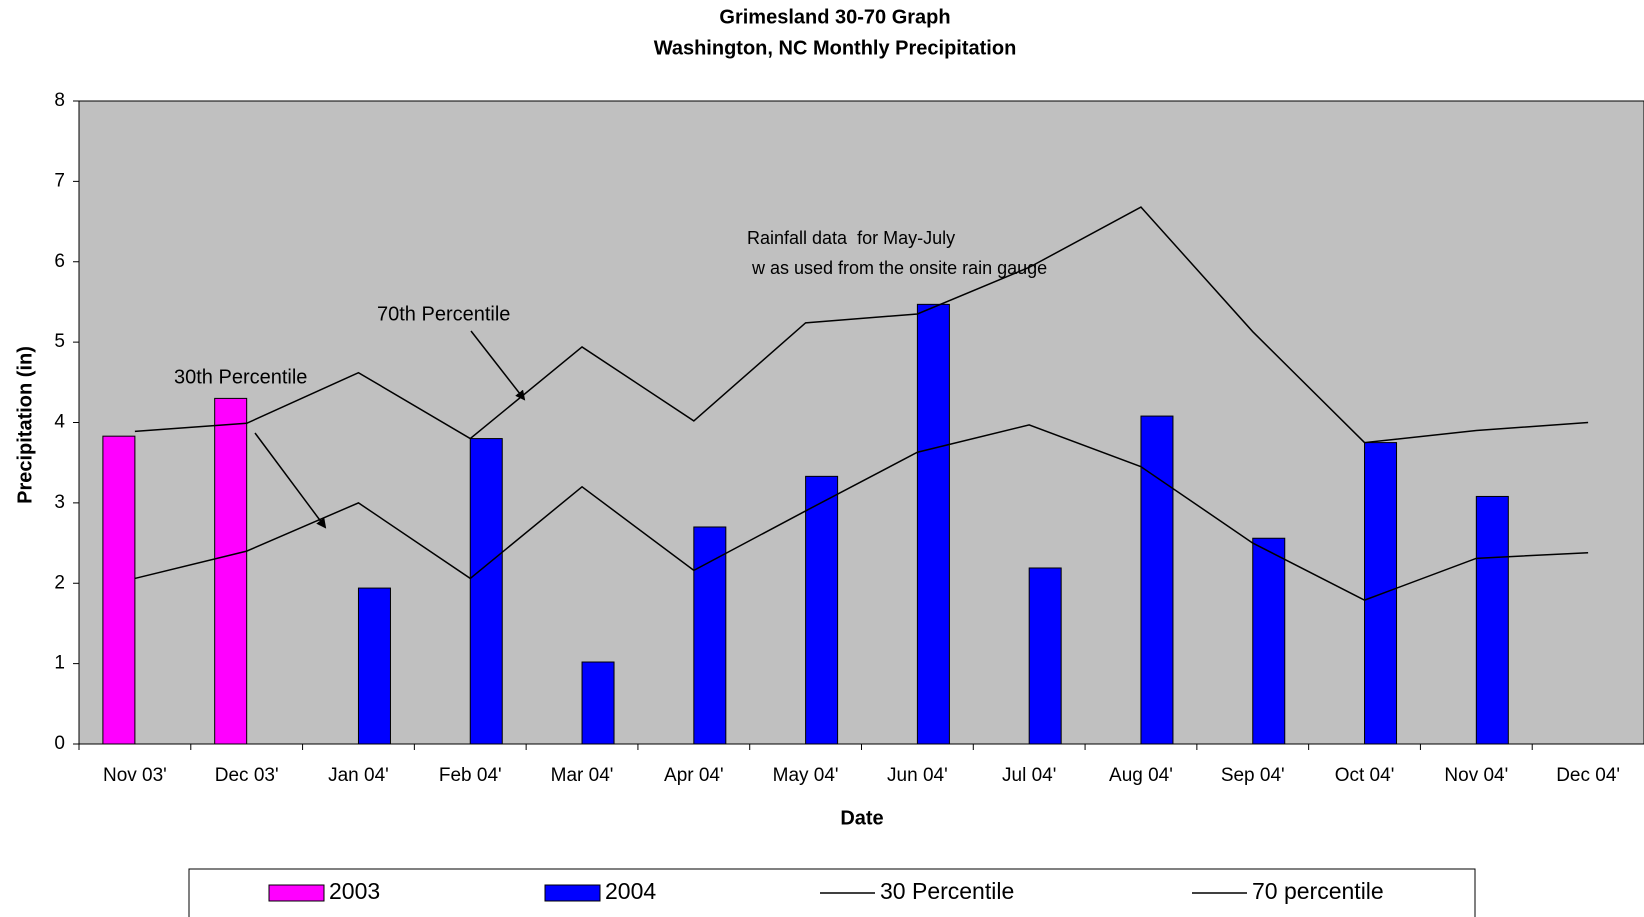 Image resolution: width=1644 pixels, height=917 pixels. I want to click on annotation: 70th Percentile, so click(443, 314).